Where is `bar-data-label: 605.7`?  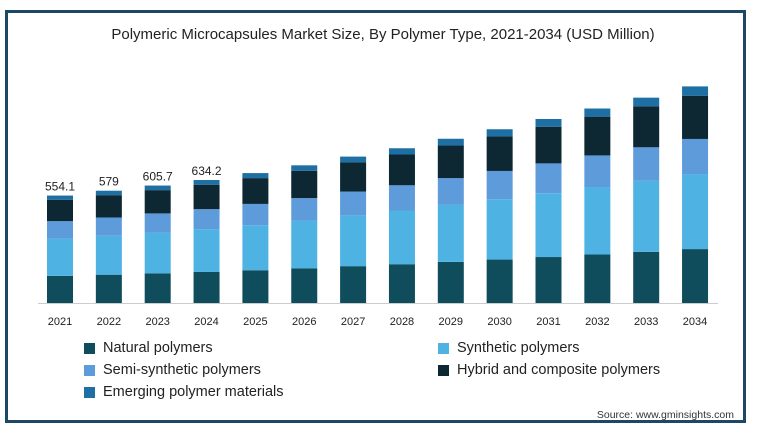
bar-data-label: 605.7 is located at coordinates (158, 177).